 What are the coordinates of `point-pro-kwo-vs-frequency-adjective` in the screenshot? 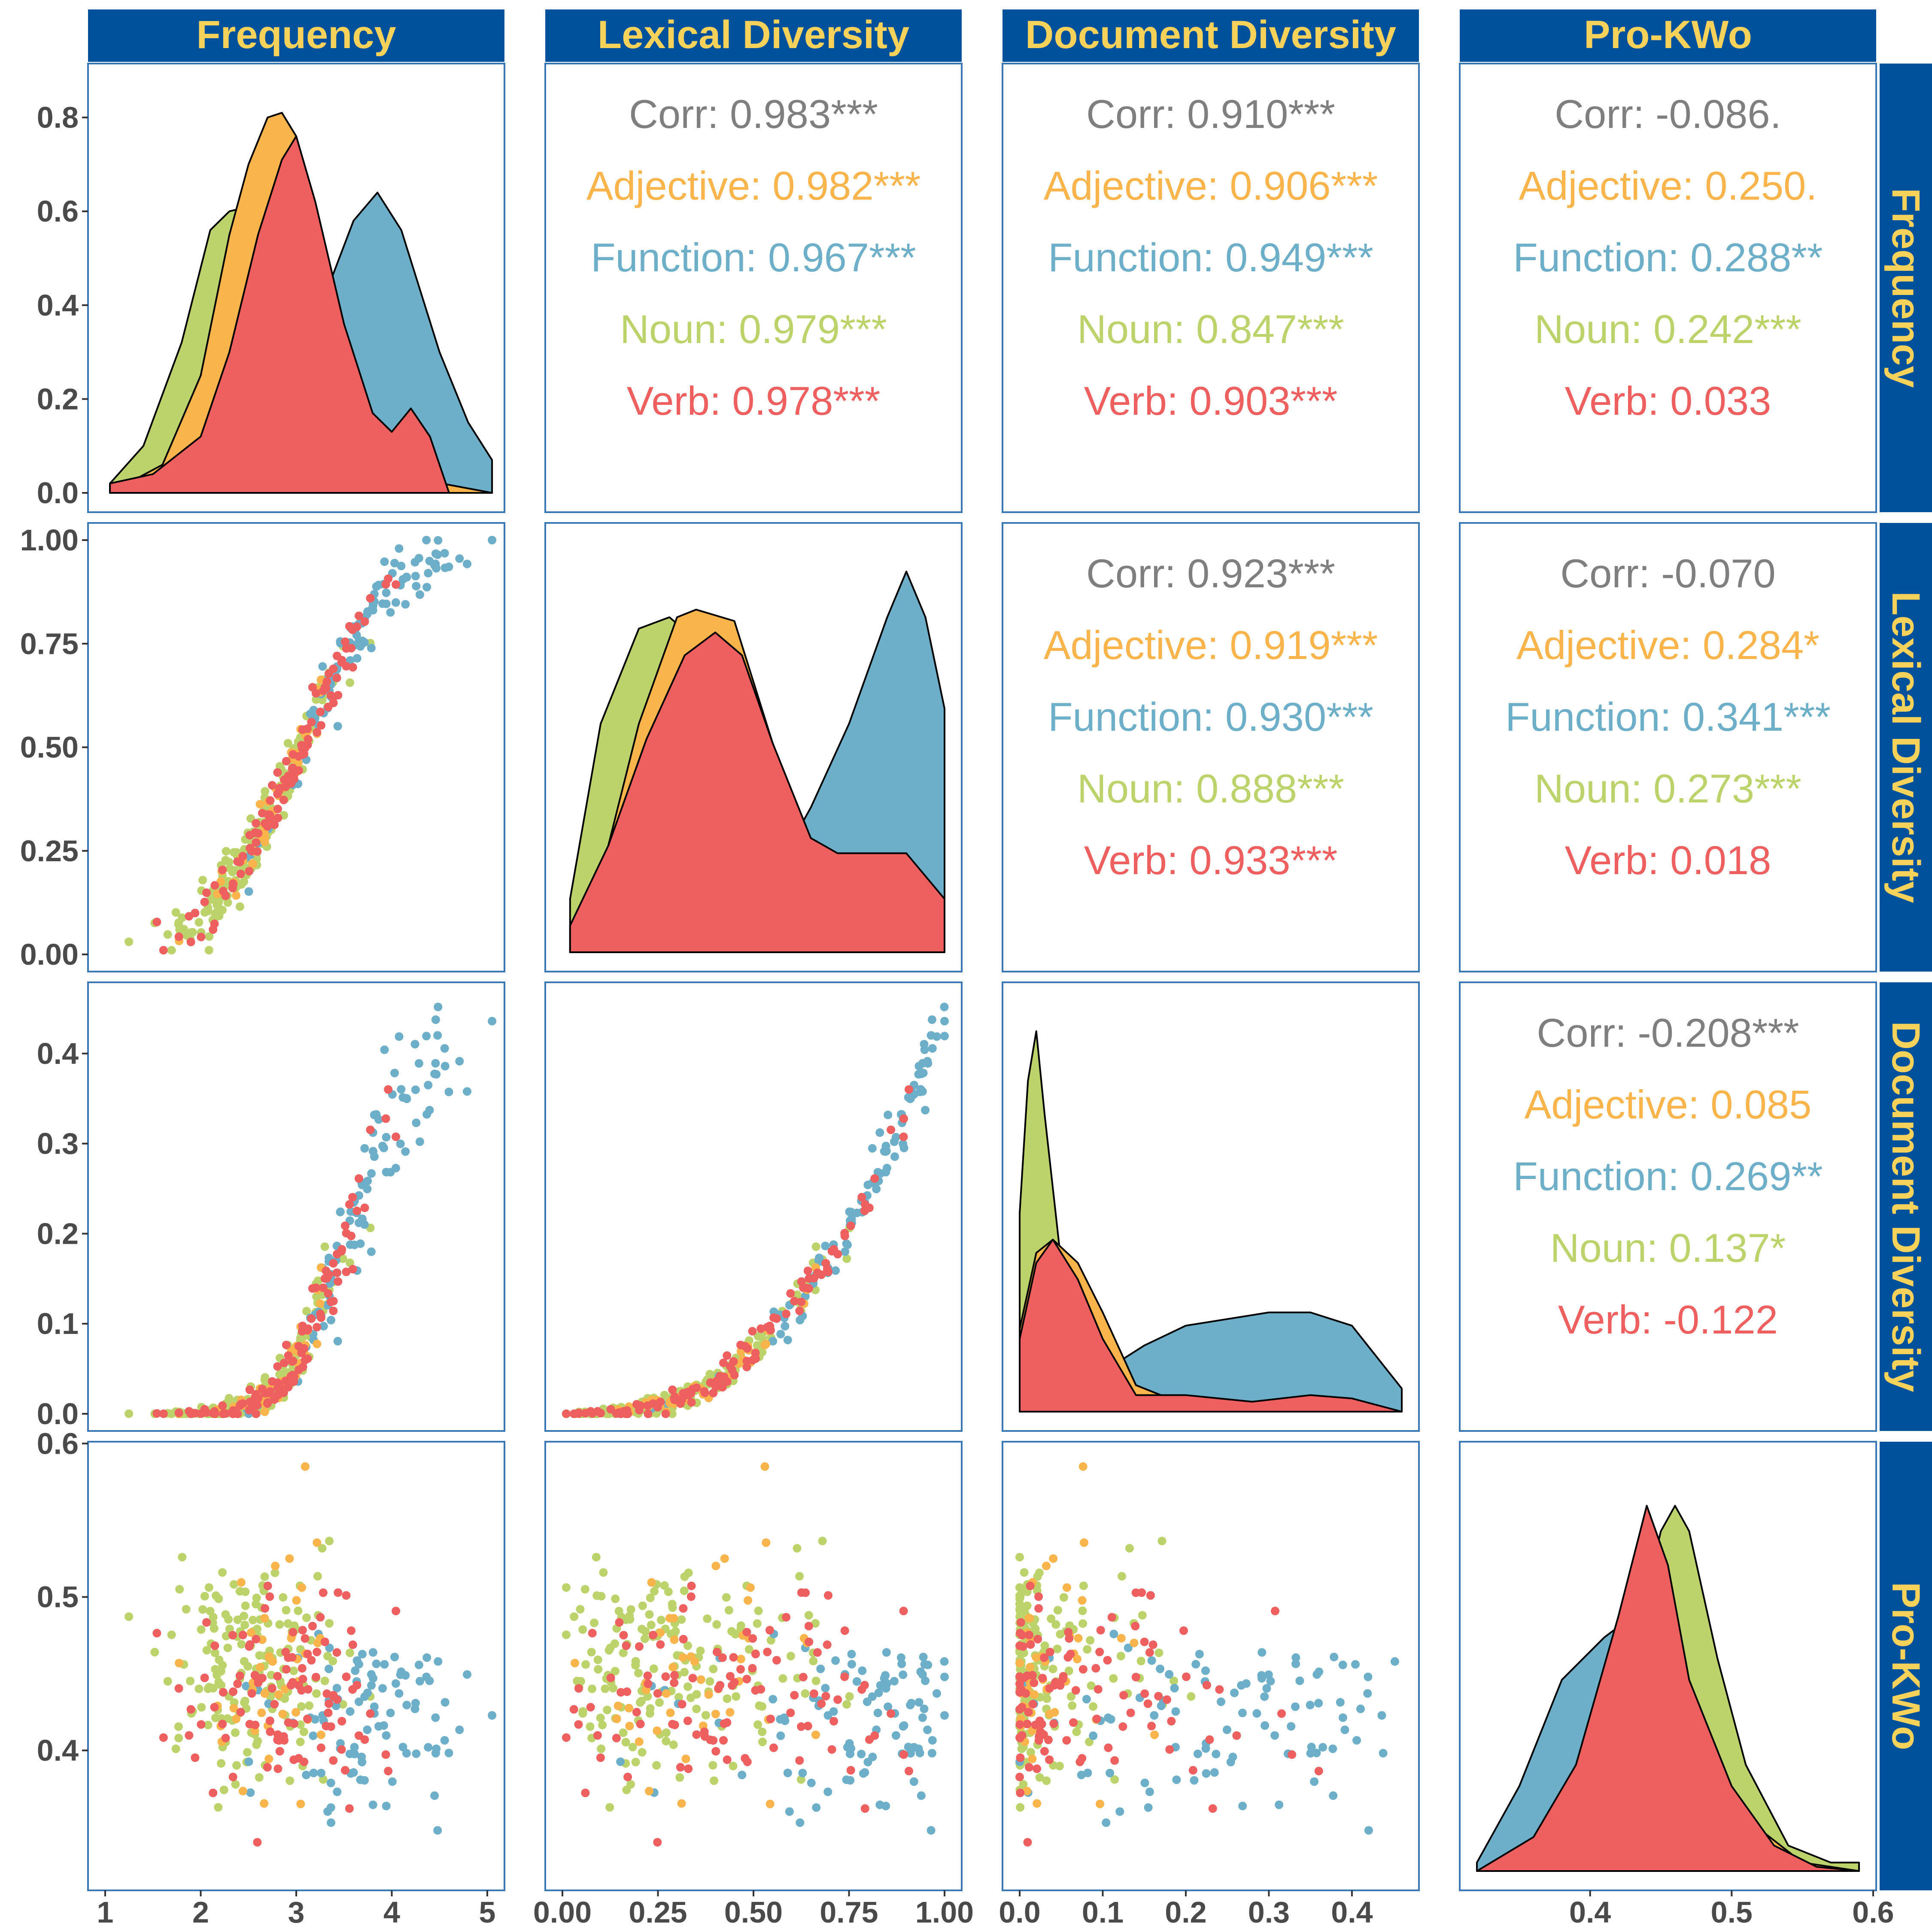 It's located at (260, 1667).